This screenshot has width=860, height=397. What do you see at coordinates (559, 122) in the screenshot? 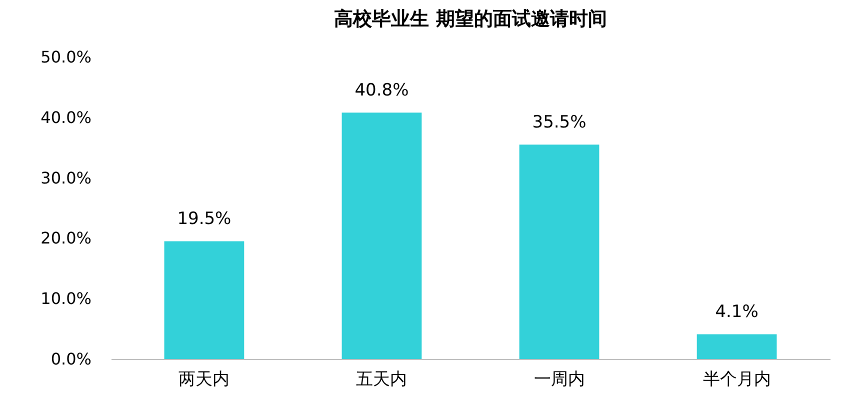
I see `data-label: 35.5%` at bounding box center [559, 122].